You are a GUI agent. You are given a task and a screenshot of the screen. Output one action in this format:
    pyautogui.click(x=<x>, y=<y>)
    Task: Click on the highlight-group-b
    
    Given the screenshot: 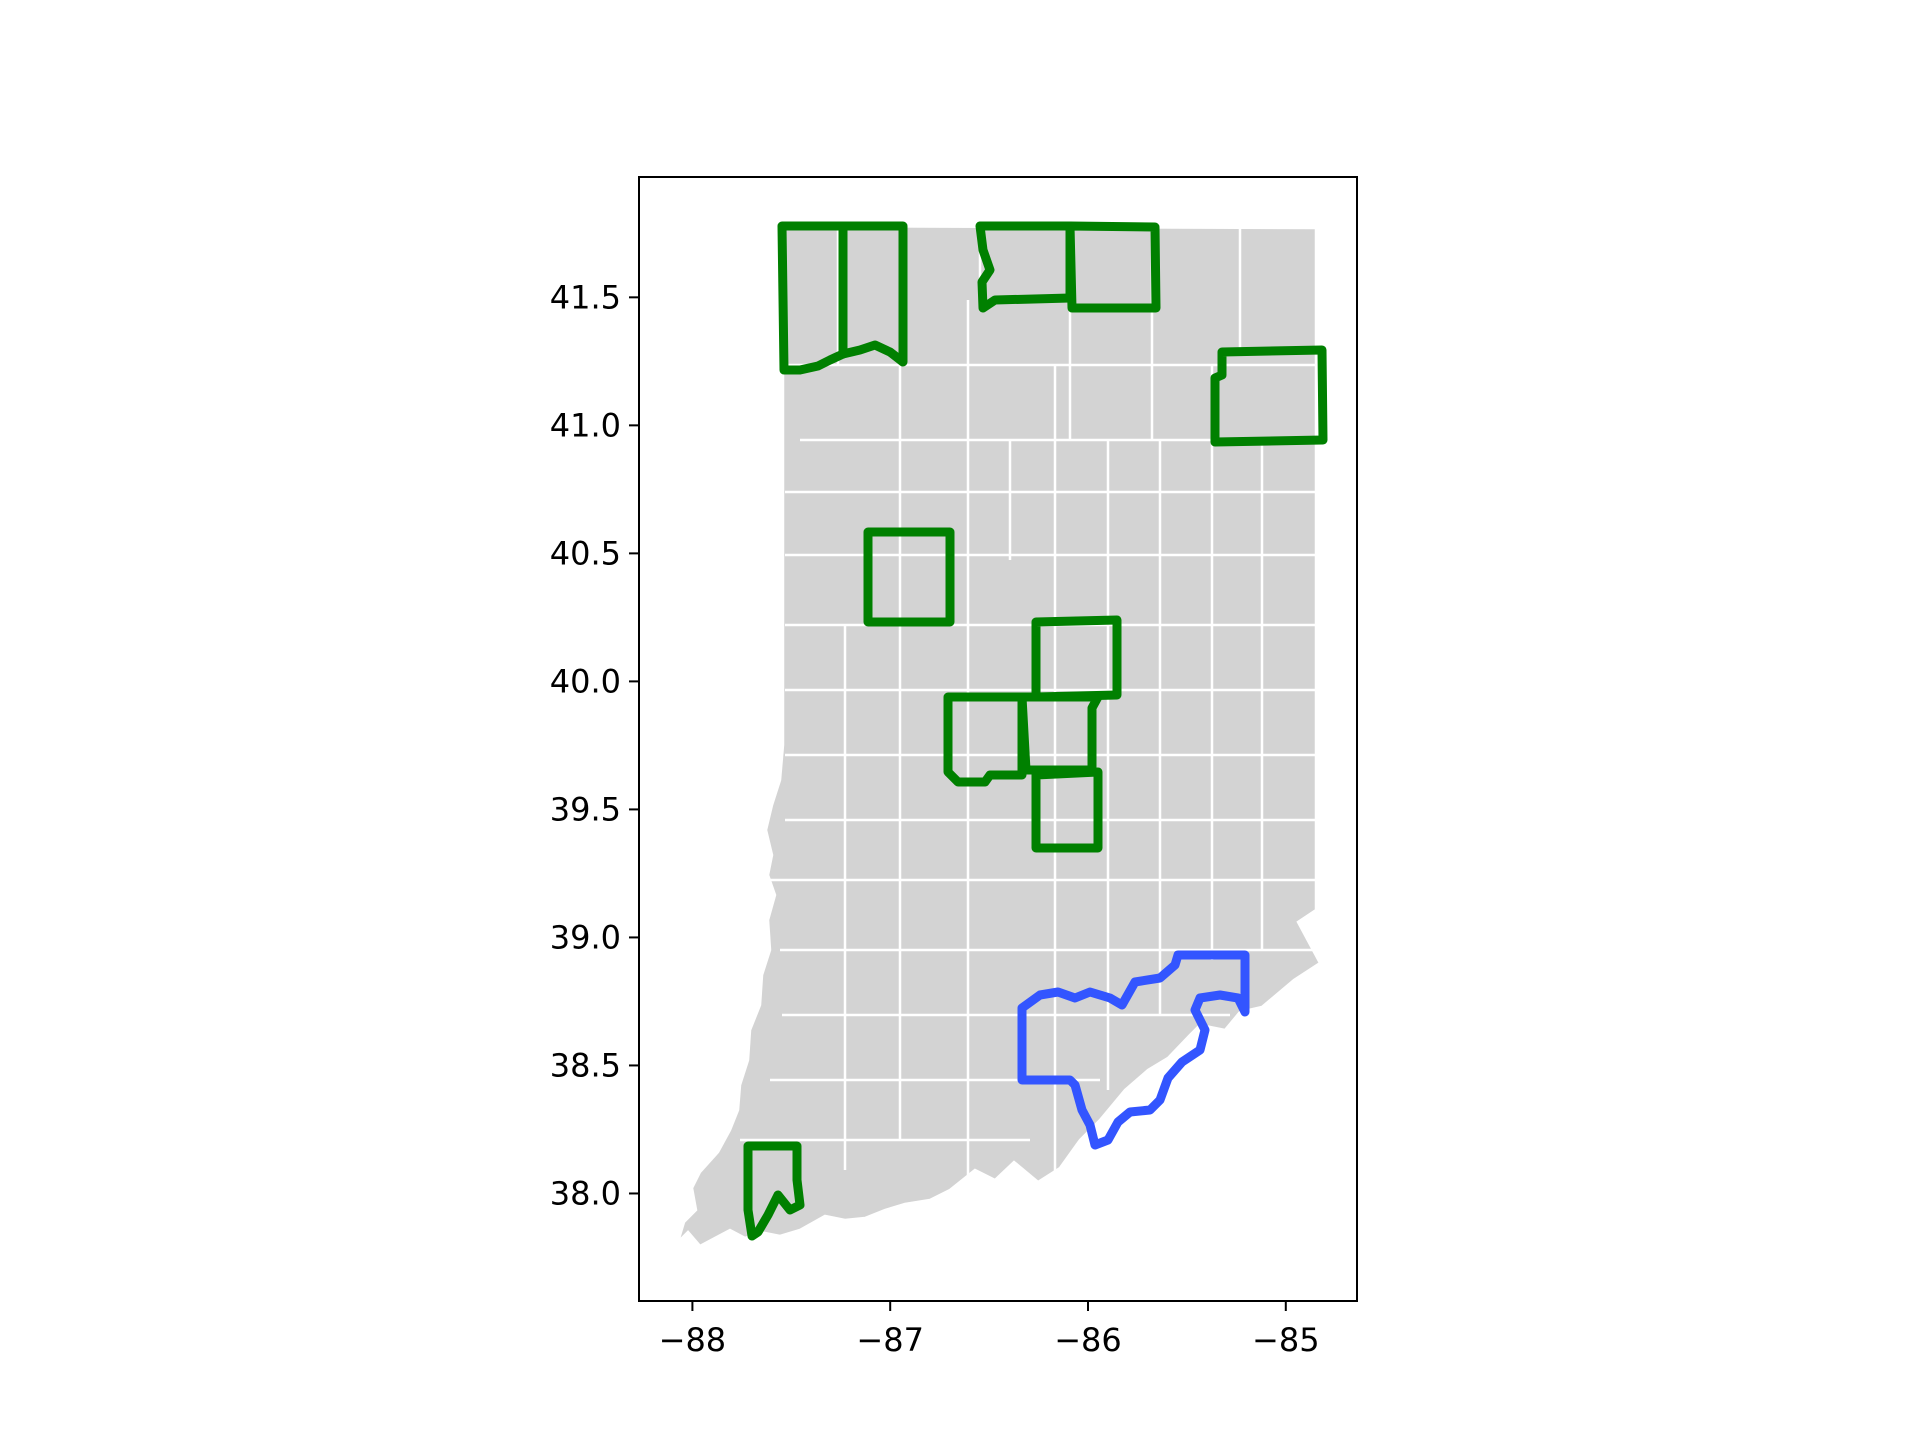 What is the action you would take?
    pyautogui.click(x=1133, y=1050)
    